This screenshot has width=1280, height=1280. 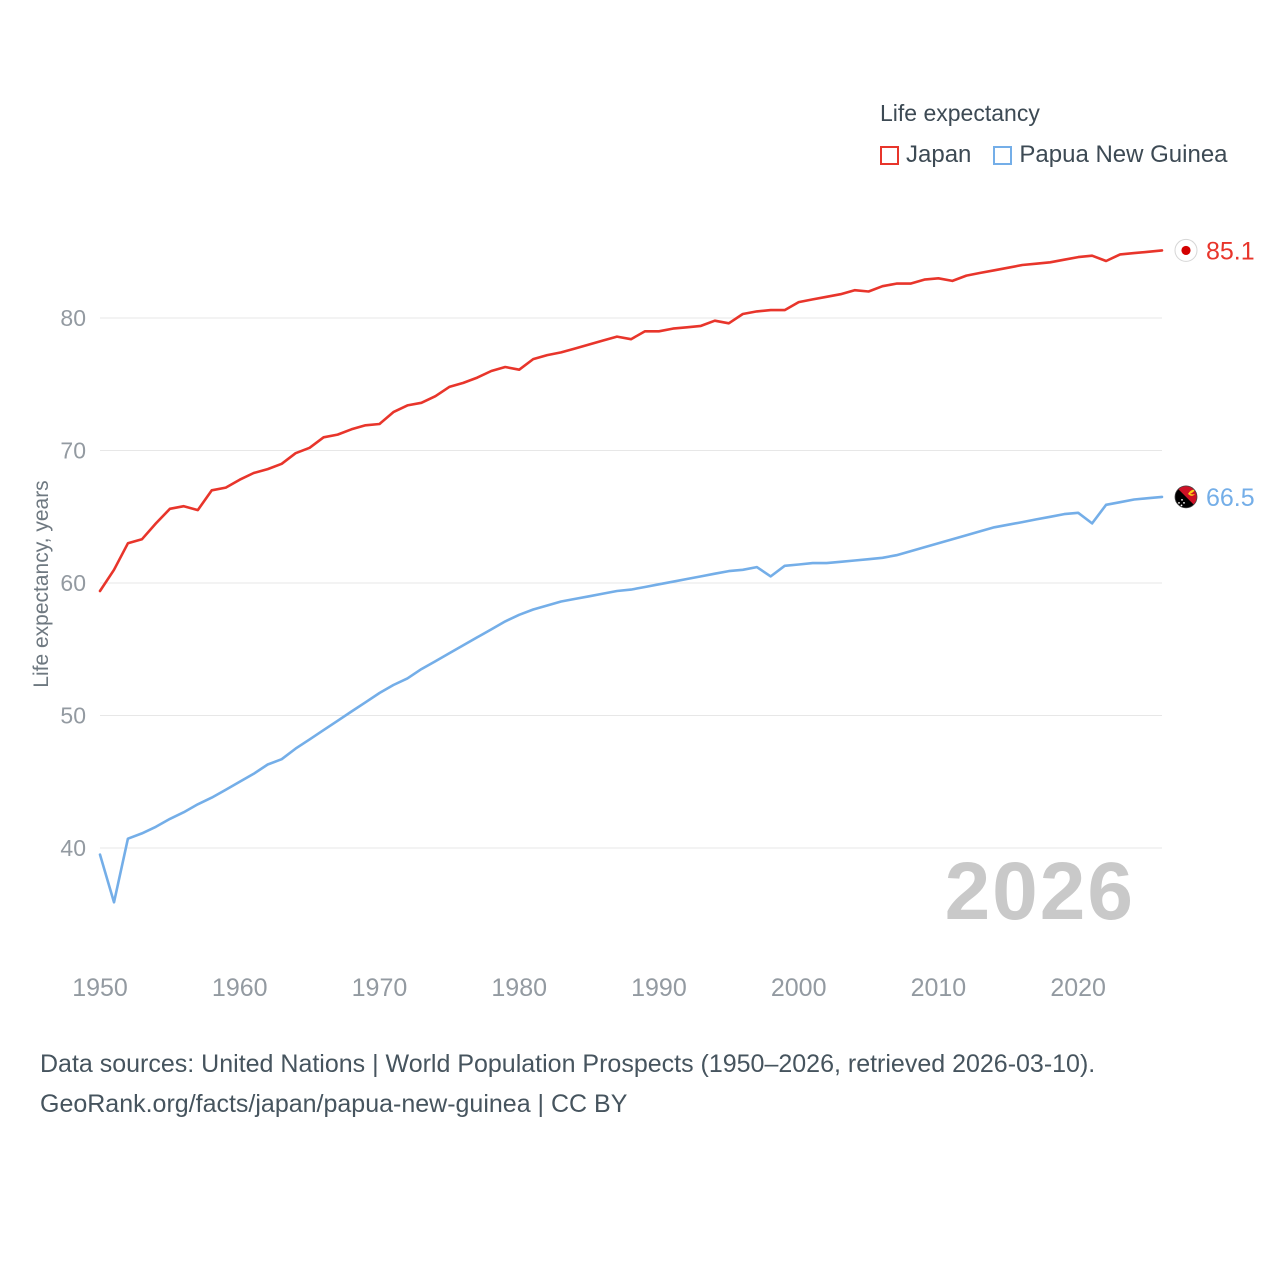 What do you see at coordinates (799, 988) in the screenshot?
I see `x-tick-label-2000: 2000` at bounding box center [799, 988].